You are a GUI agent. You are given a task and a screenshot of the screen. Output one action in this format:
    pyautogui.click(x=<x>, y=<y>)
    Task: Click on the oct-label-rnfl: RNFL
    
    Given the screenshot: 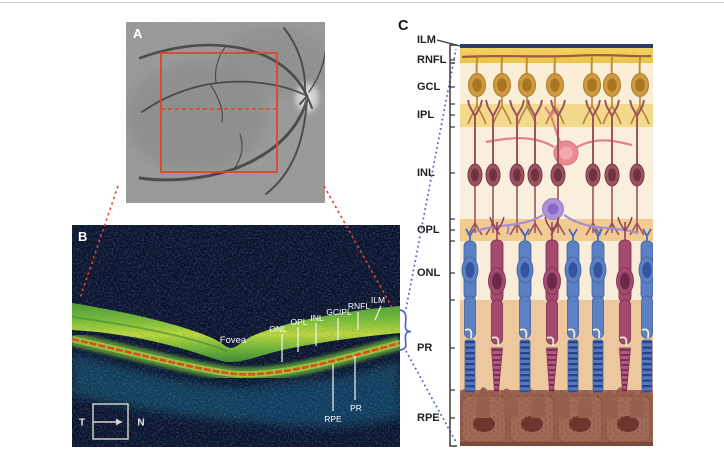 What is the action you would take?
    pyautogui.click(x=359, y=306)
    